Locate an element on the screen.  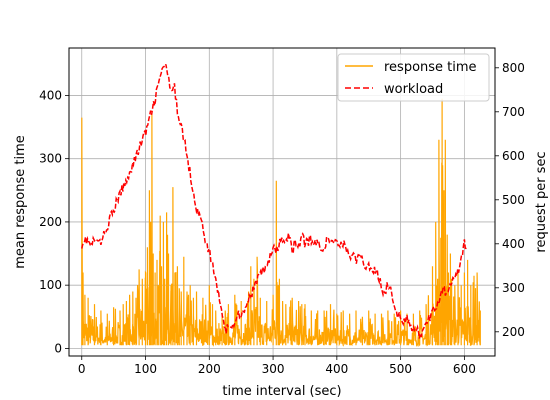
right-y-tick-label: 600 is located at coordinates (513, 156).